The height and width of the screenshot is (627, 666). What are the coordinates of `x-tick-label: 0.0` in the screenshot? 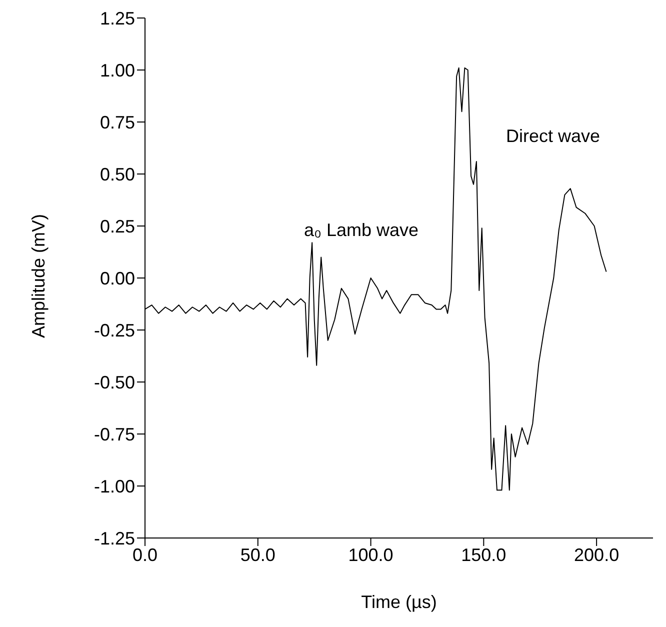 It's located at (145, 554).